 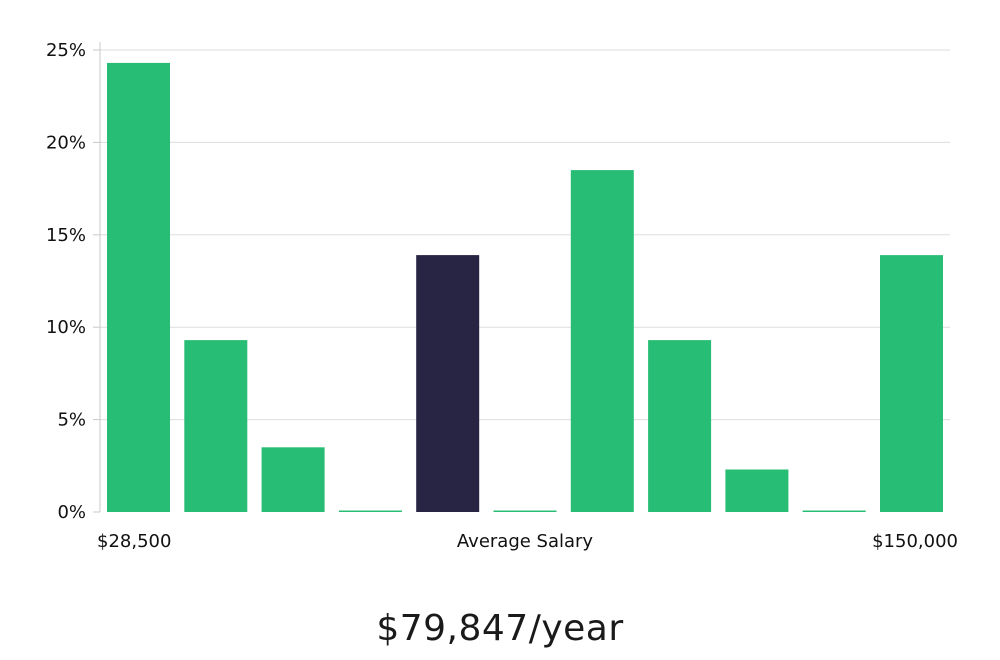 What do you see at coordinates (71, 512) in the screenshot?
I see `y-tick-label: 0%` at bounding box center [71, 512].